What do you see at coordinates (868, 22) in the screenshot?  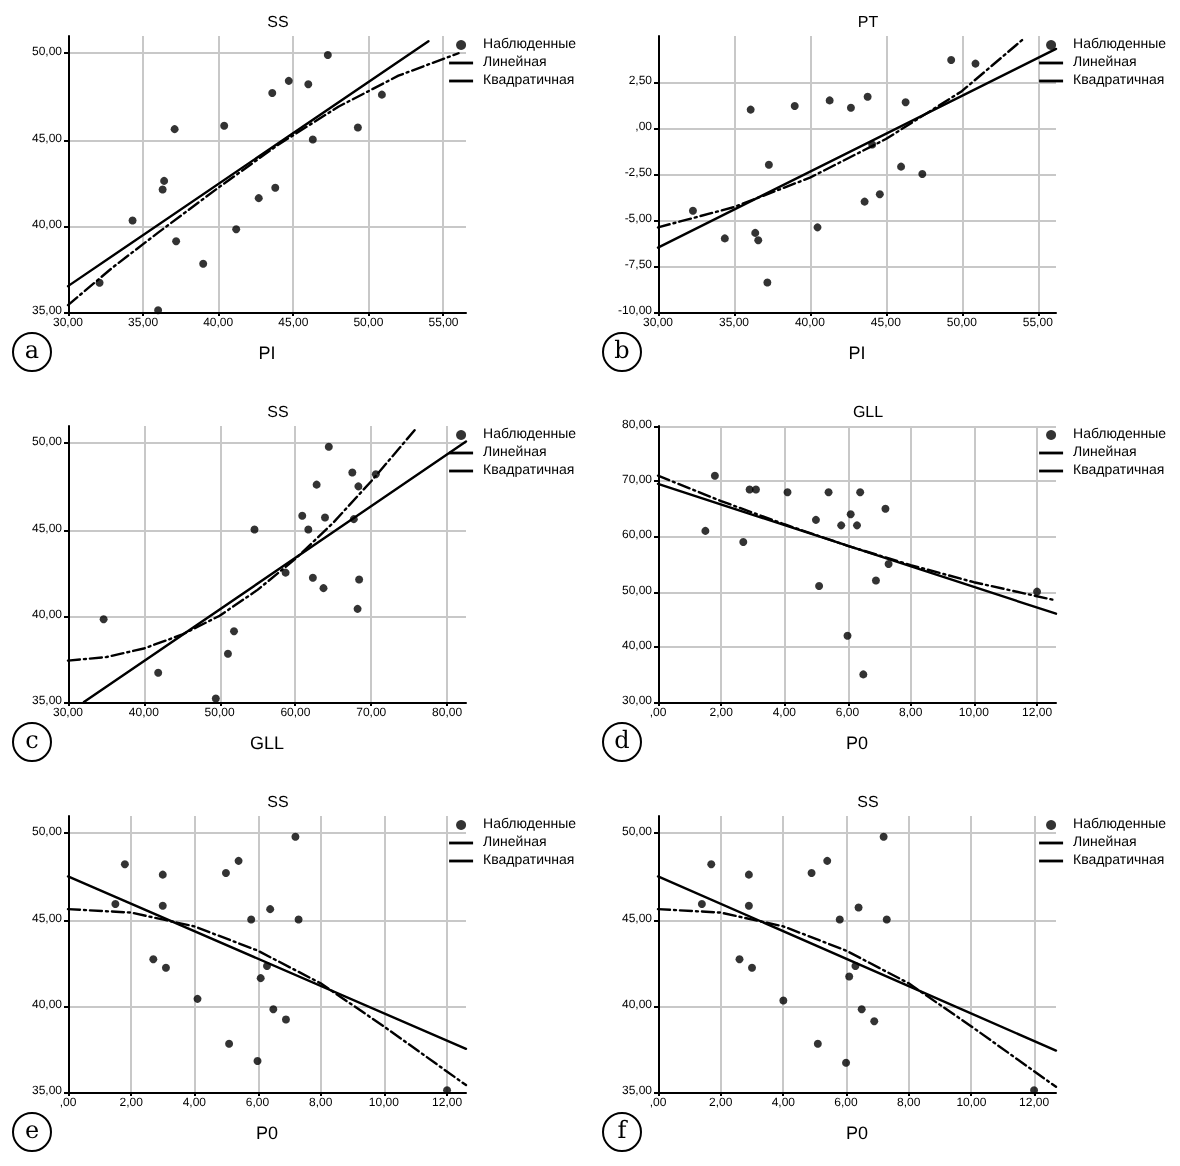 I see `chart-title: PT` at bounding box center [868, 22].